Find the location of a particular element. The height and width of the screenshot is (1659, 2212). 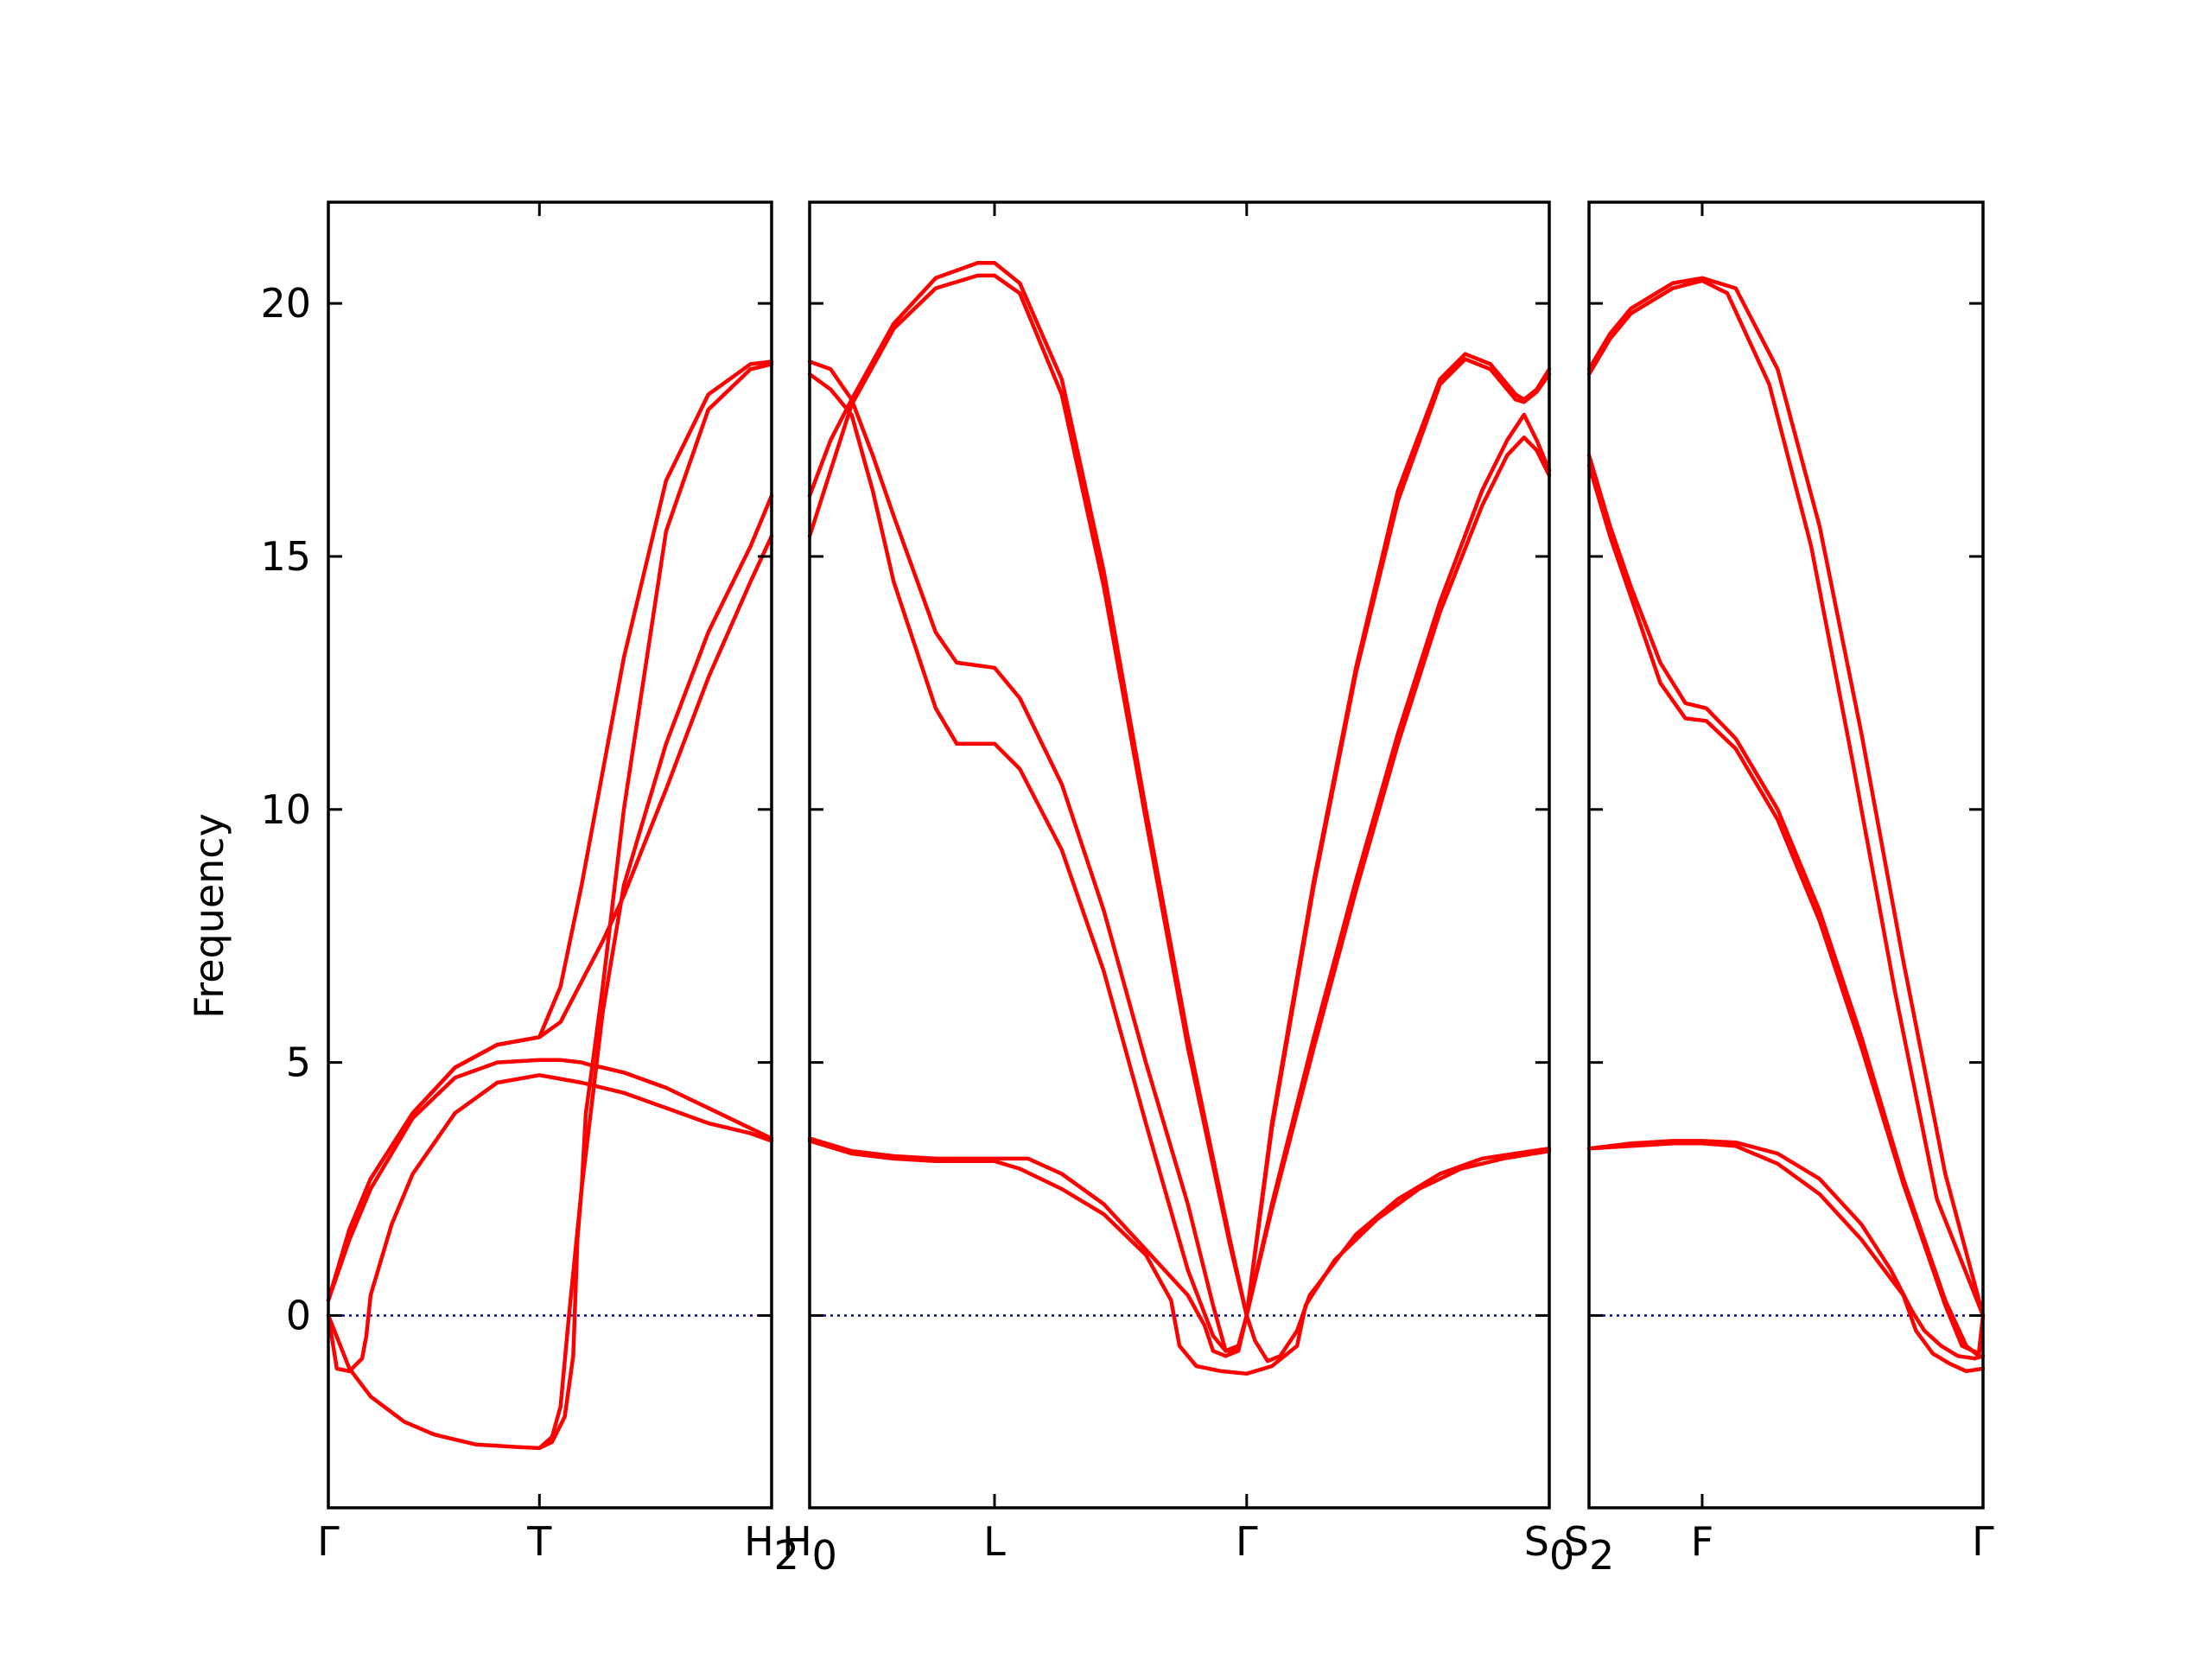

panel-frame is located at coordinates (1786, 855).